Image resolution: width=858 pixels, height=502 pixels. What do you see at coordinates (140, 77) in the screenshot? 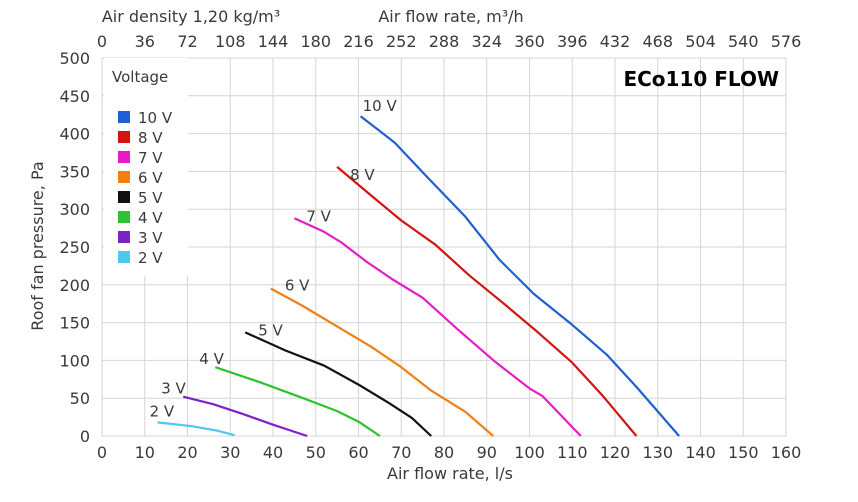
I see `legend-title: Voltage` at bounding box center [140, 77].